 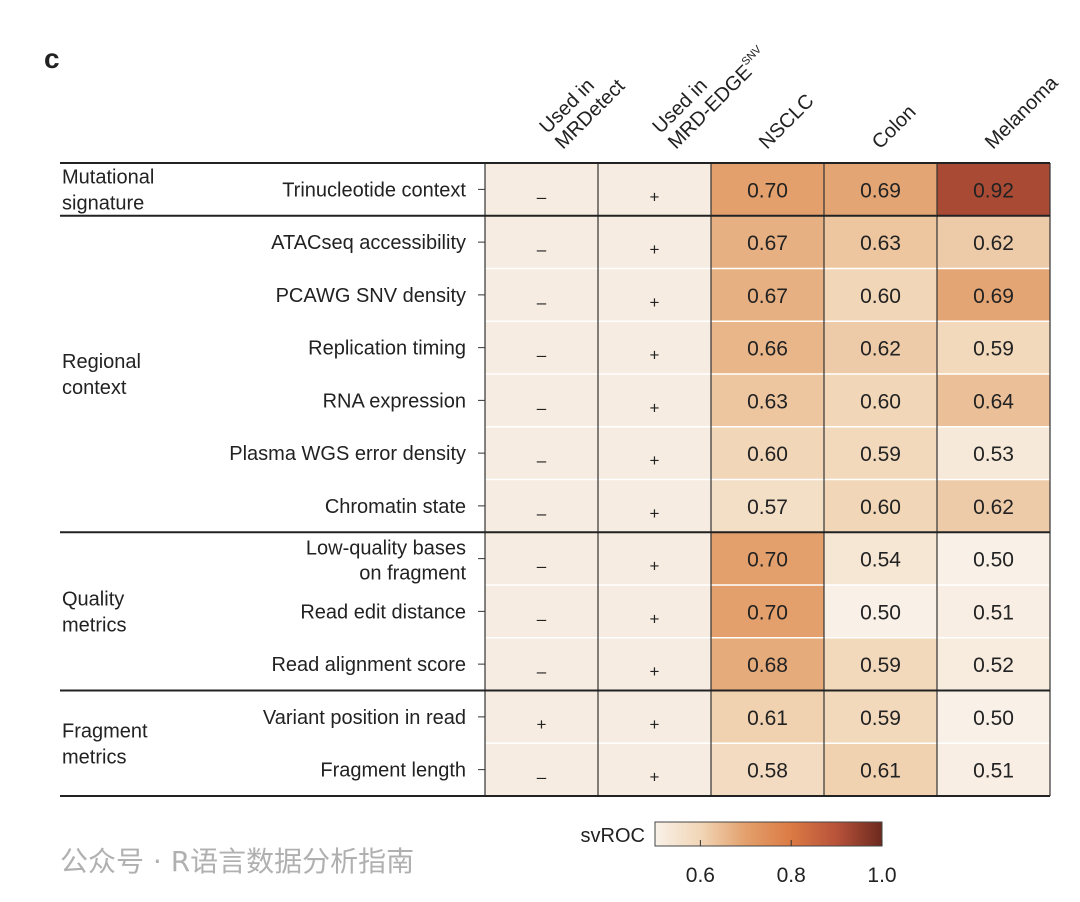 I want to click on column-header-superscript: SNV, so click(x=752, y=55).